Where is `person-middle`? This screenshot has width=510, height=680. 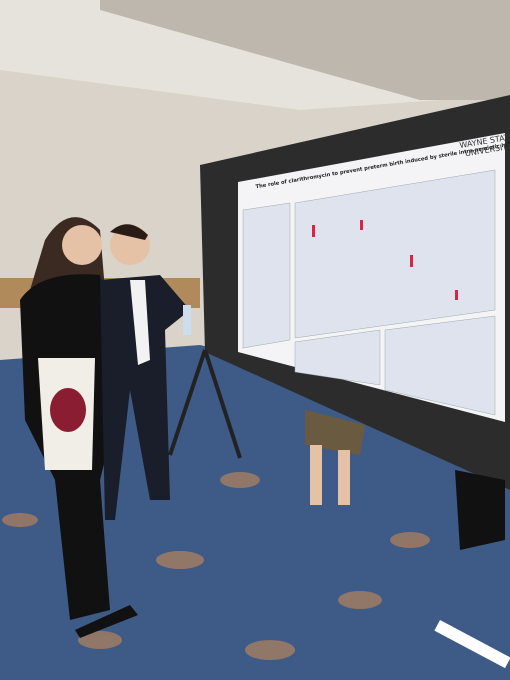 person-middle is located at coordinates (145, 372).